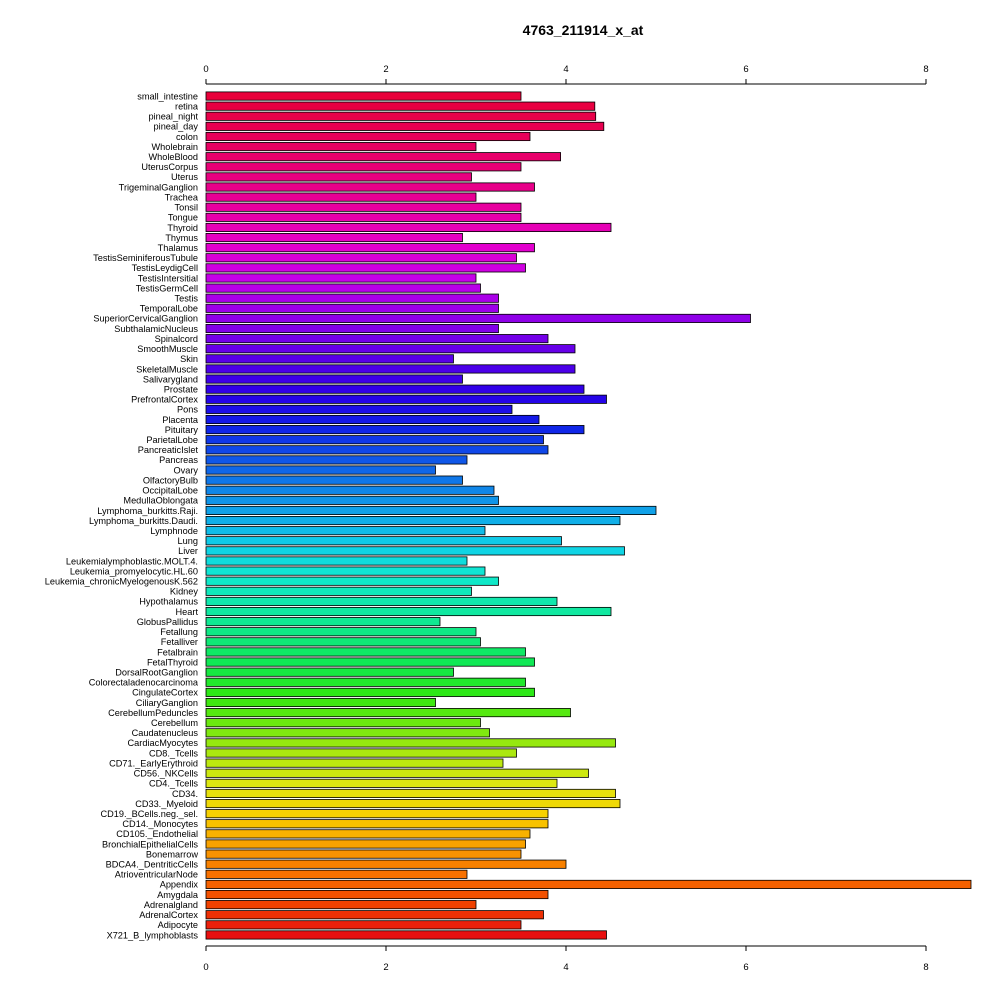 This screenshot has width=1000, height=1000. I want to click on category-label: TestisSeminiferousTubule, so click(145, 258).